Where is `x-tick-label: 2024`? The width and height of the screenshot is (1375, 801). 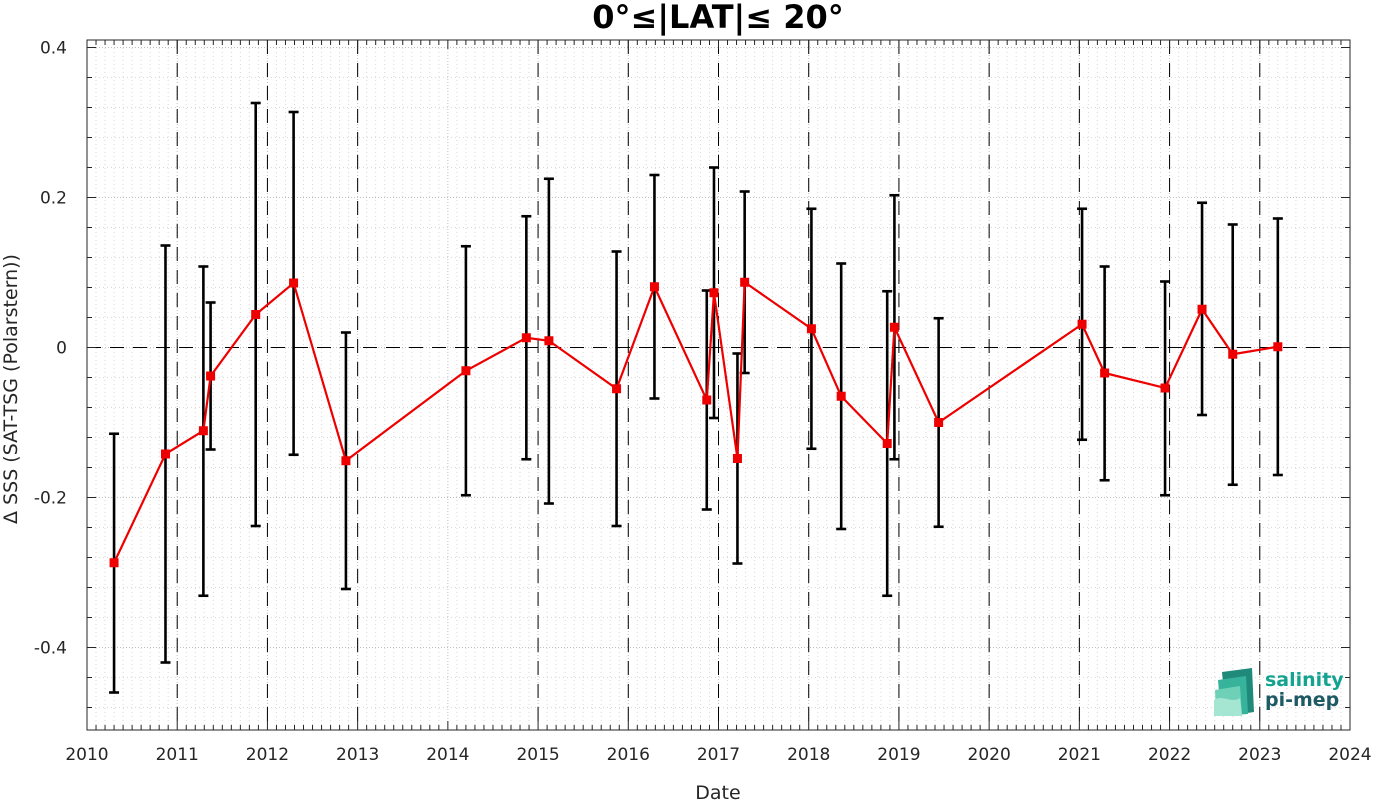 x-tick-label: 2024 is located at coordinates (1349, 755).